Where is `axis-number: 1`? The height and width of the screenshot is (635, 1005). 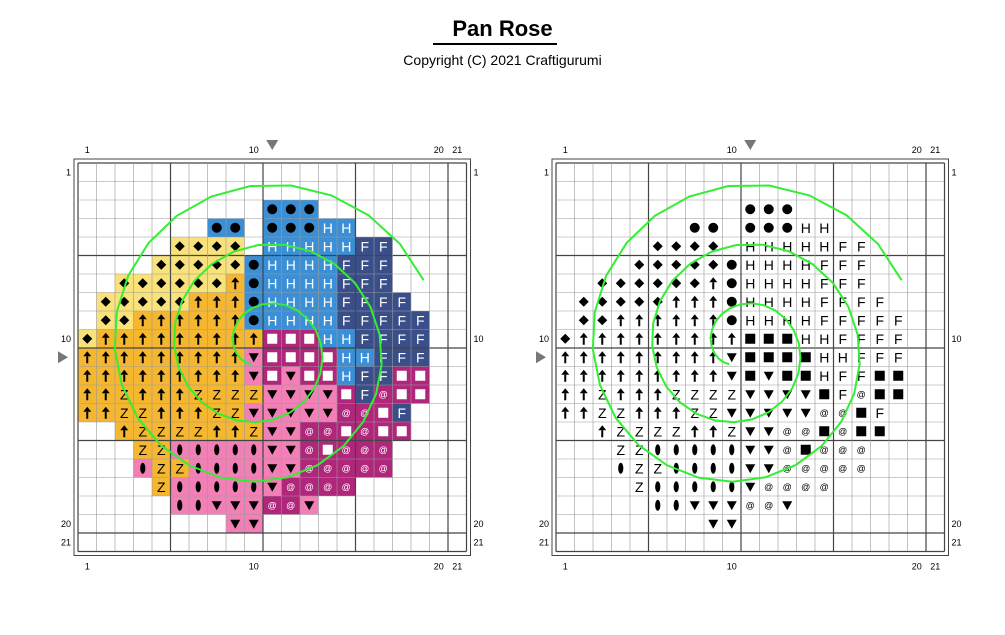 axis-number: 1 is located at coordinates (476, 172).